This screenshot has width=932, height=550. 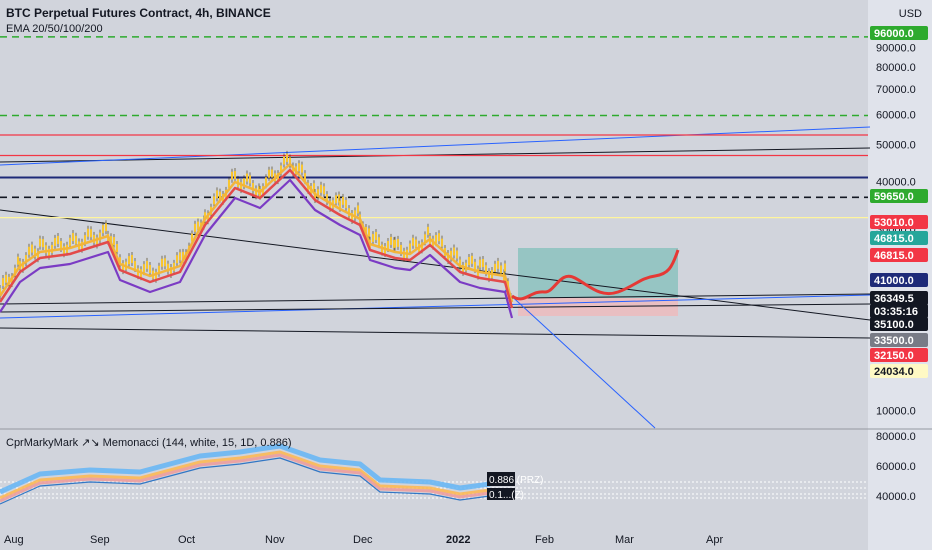 I want to click on indicator-line, so click(x=245, y=481).